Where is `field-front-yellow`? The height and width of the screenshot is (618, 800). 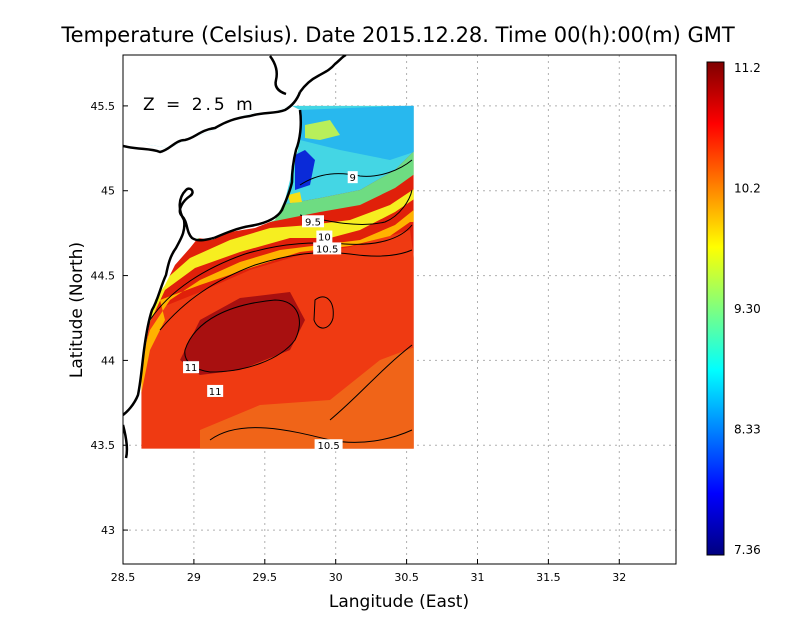
field-front-yellow is located at coordinates (282, 255).